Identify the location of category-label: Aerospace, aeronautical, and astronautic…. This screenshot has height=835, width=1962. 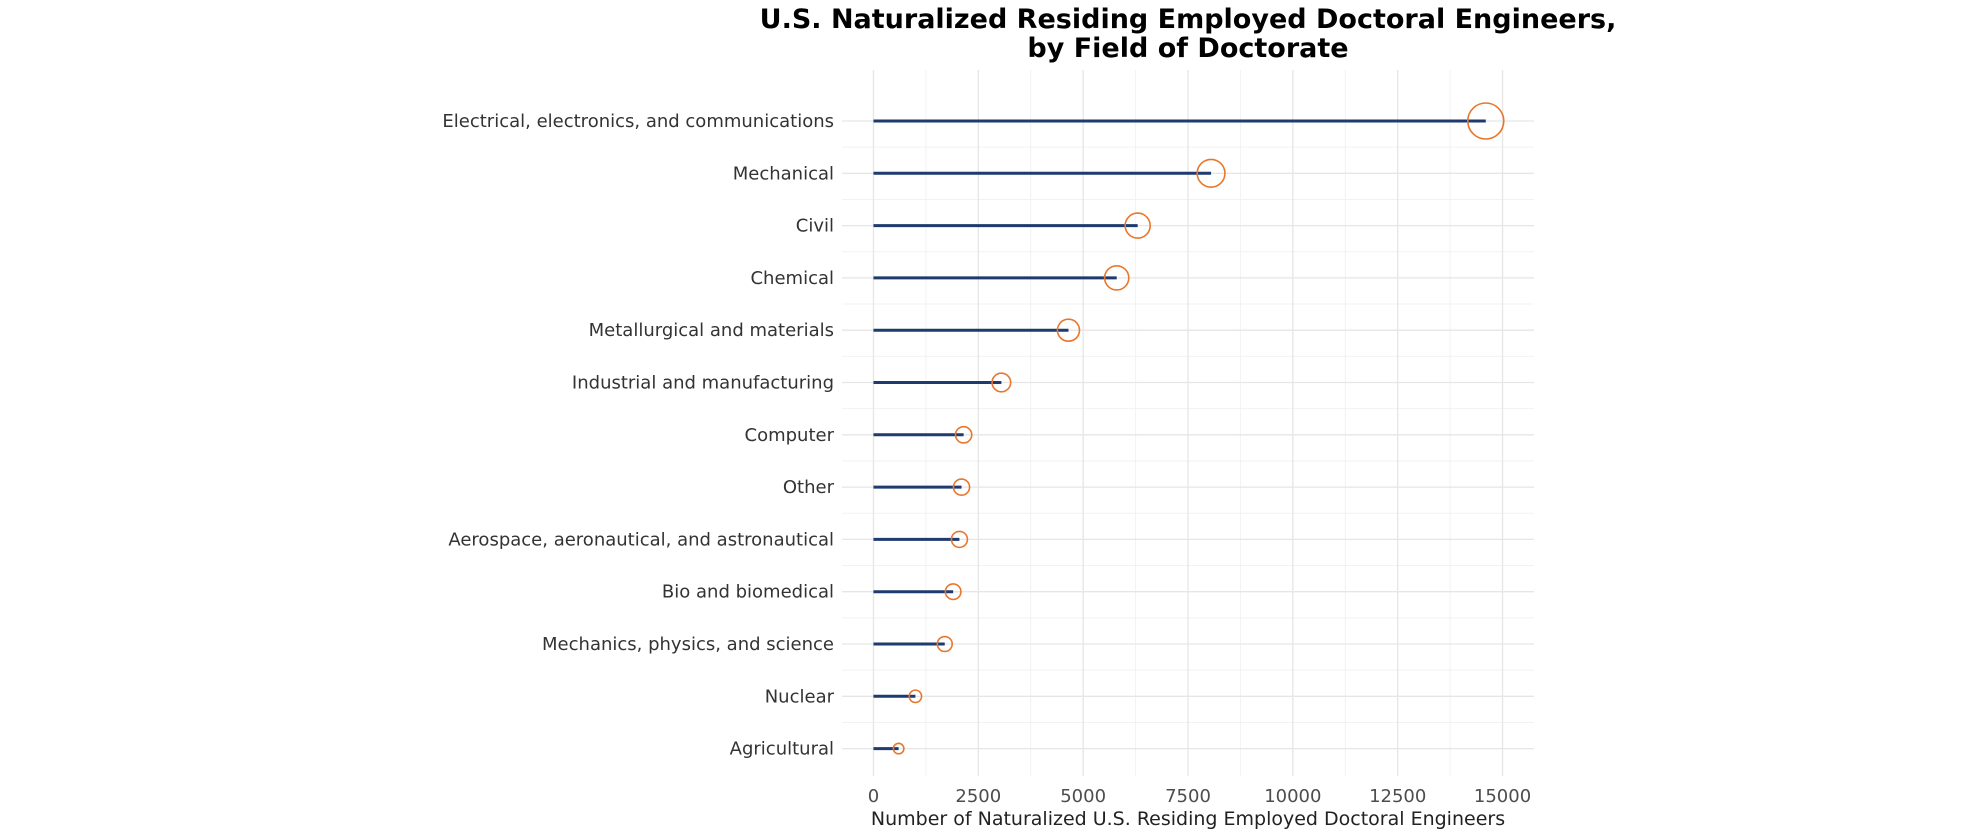
(641, 539).